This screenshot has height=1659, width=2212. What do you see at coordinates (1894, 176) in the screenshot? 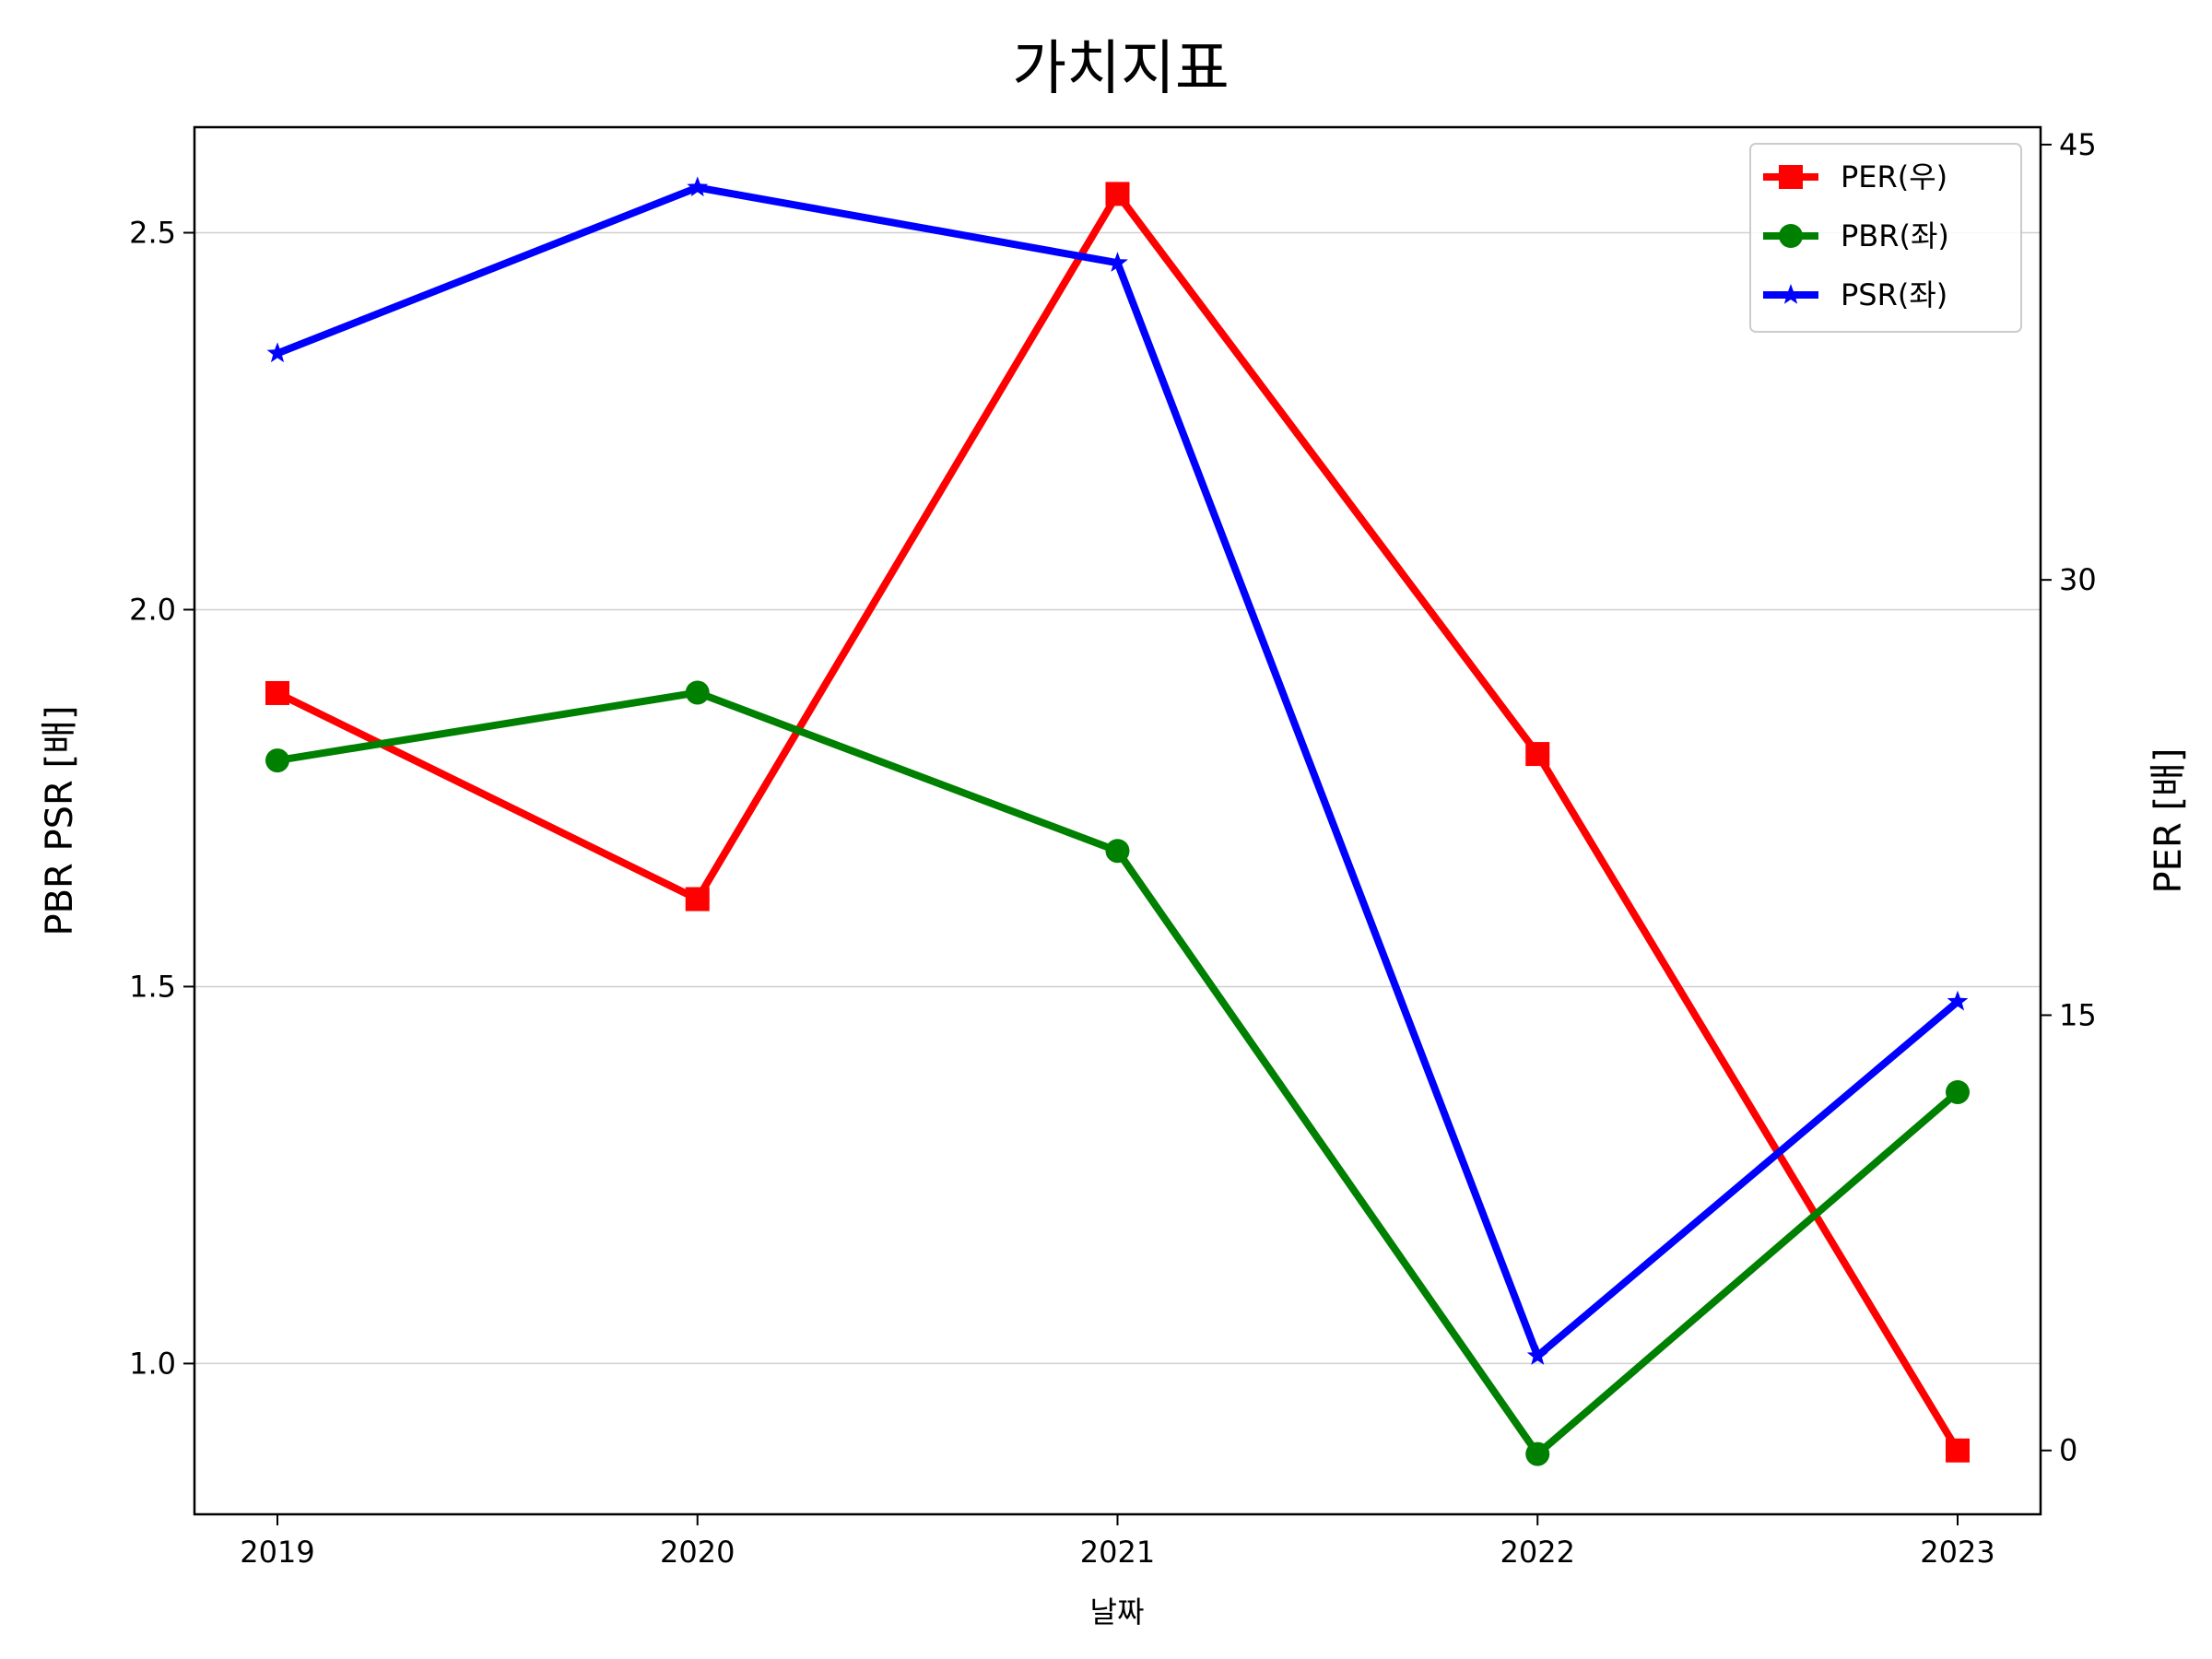
I see `legend-label: PER(우)` at bounding box center [1894, 176].